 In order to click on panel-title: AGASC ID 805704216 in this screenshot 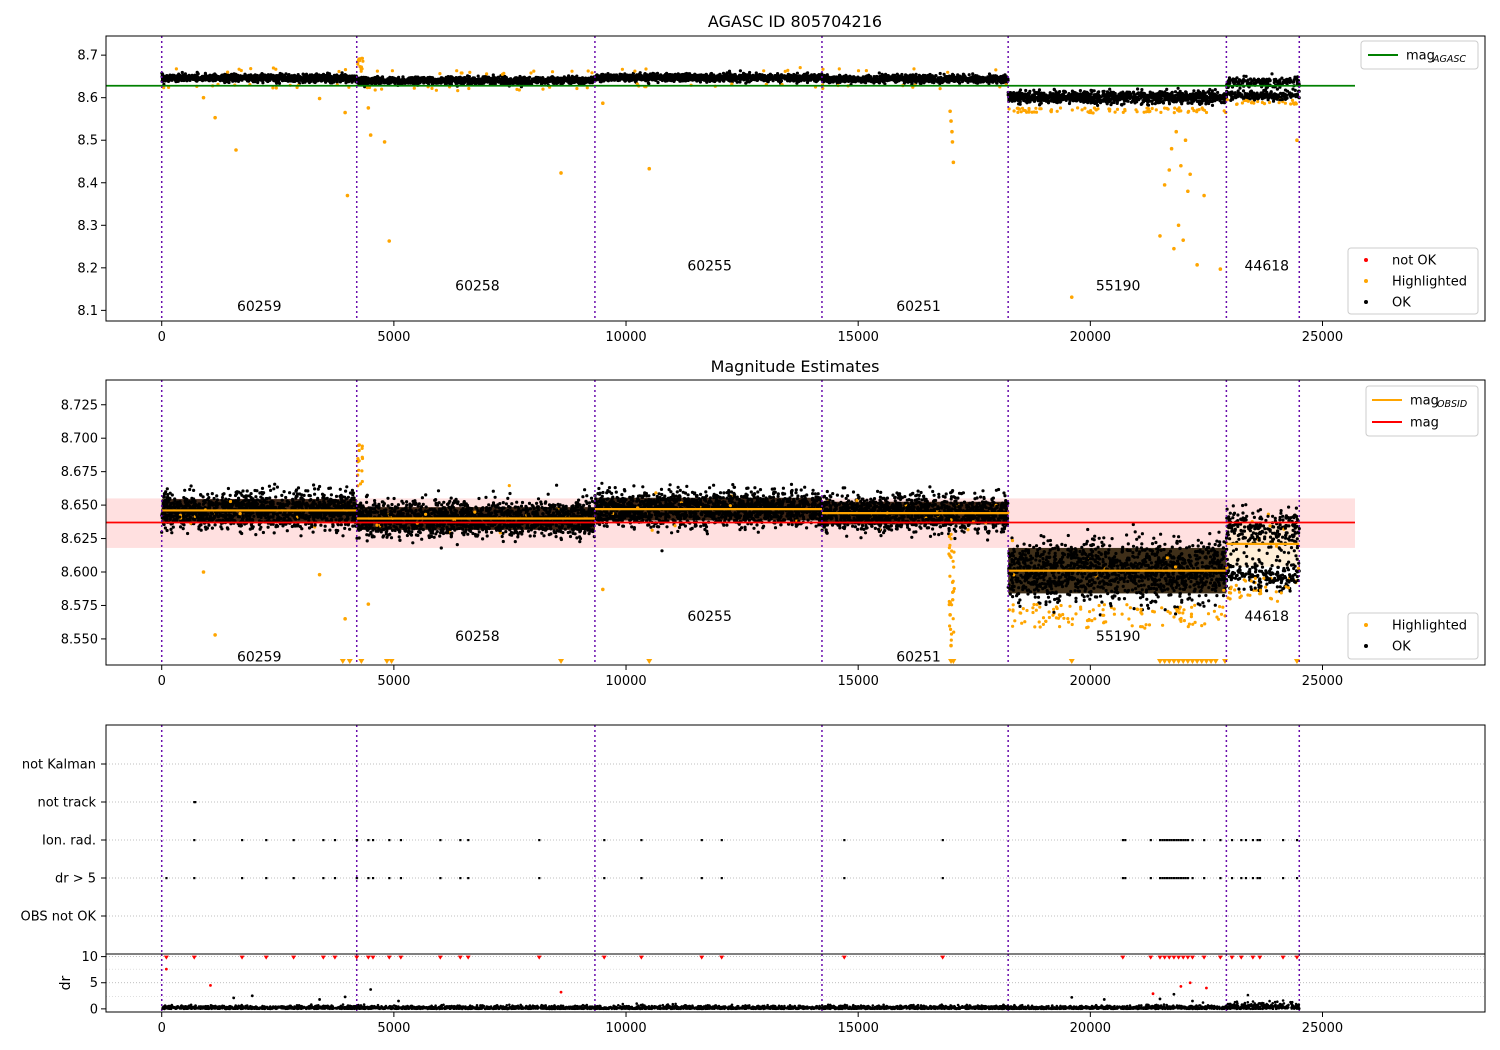, I will do `click(795, 21)`.